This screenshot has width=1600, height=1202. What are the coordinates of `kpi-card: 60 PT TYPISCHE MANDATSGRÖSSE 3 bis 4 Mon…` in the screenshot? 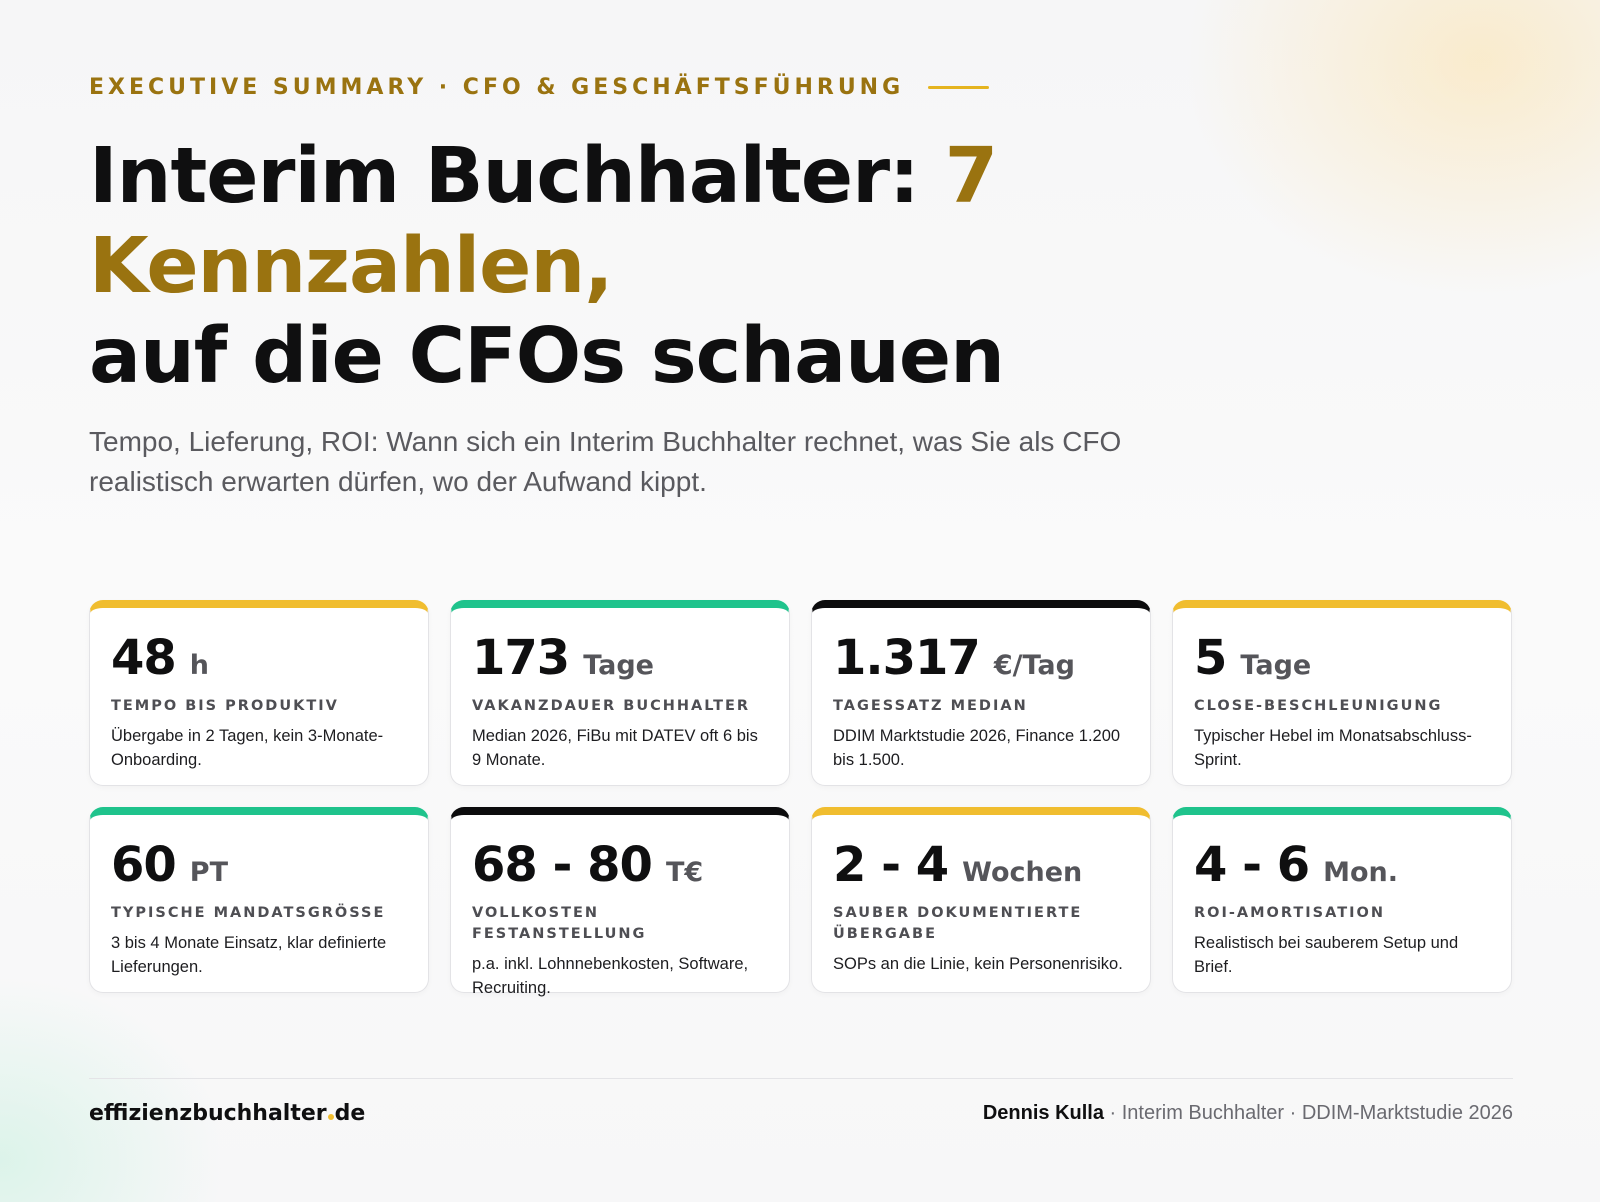 It's located at (259, 900).